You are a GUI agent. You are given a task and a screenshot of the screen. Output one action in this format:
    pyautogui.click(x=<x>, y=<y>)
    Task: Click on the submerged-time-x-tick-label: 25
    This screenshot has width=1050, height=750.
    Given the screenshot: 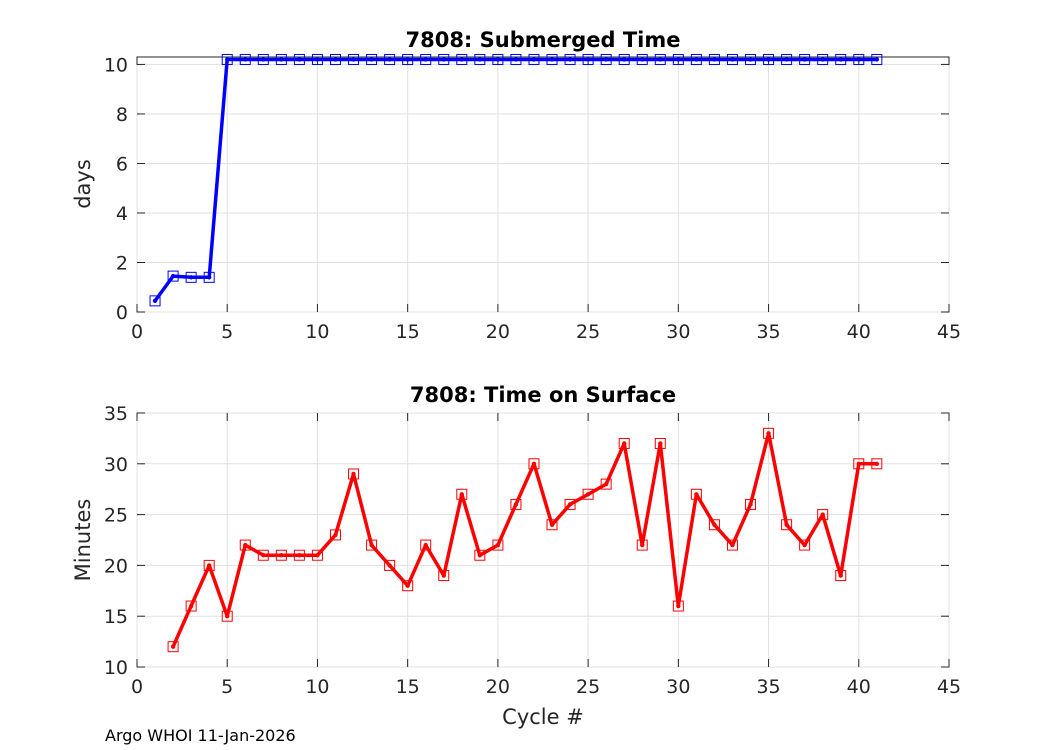 What is the action you would take?
    pyautogui.click(x=588, y=332)
    